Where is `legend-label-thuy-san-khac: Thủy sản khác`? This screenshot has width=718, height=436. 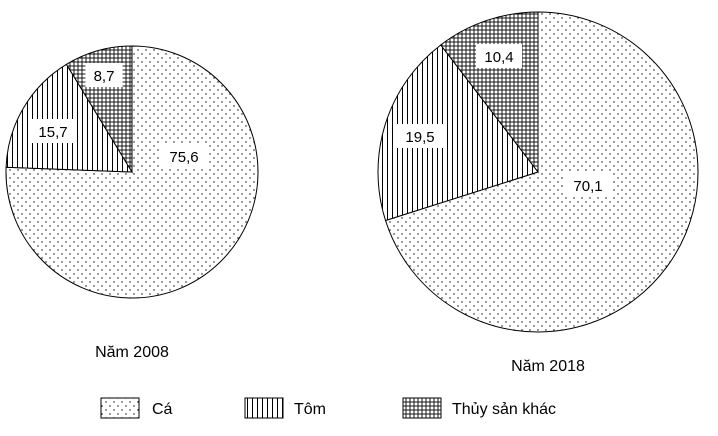 legend-label-thuy-san-khac: Thủy sản khác is located at coordinates (504, 409).